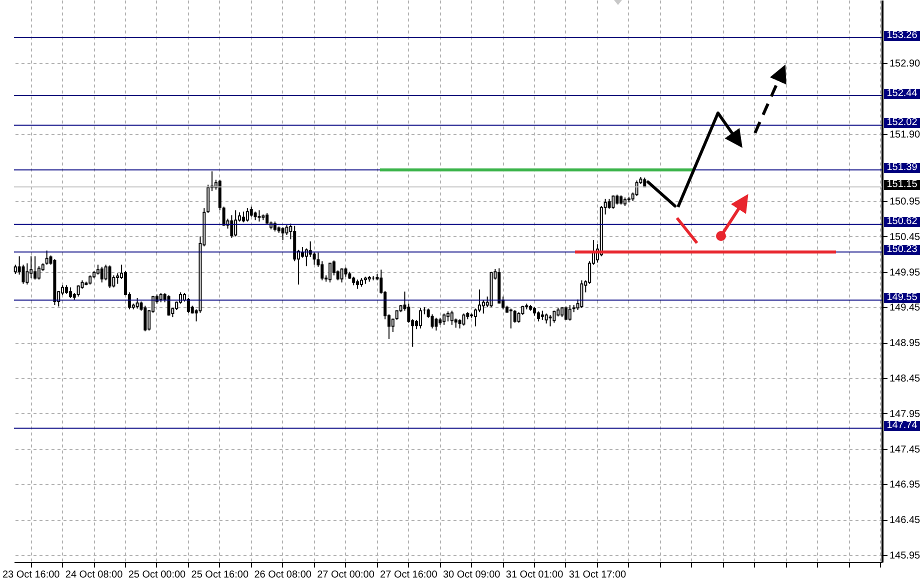 The height and width of the screenshot is (582, 923). I want to click on x-tick-label: 23 Oct 16:00, so click(31, 575).